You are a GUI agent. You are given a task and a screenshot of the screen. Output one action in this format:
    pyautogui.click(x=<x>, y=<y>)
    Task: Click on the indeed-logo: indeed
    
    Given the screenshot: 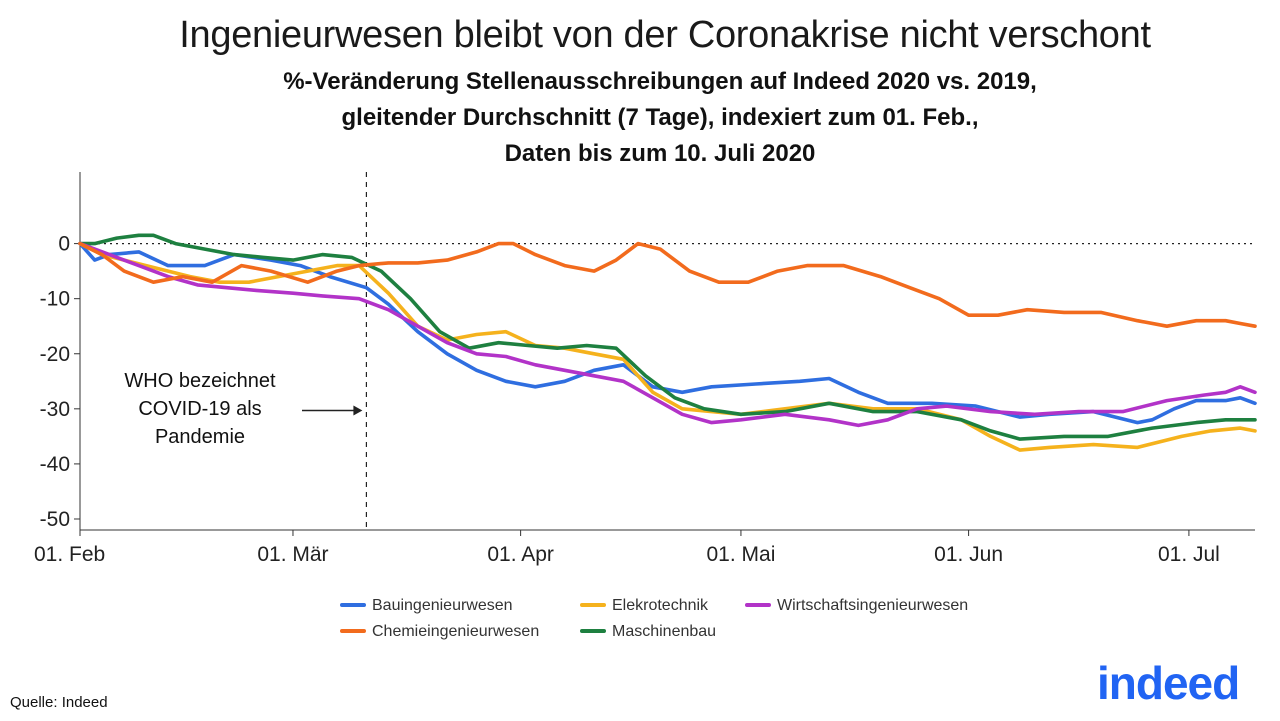 What is the action you would take?
    pyautogui.click(x=1168, y=683)
    